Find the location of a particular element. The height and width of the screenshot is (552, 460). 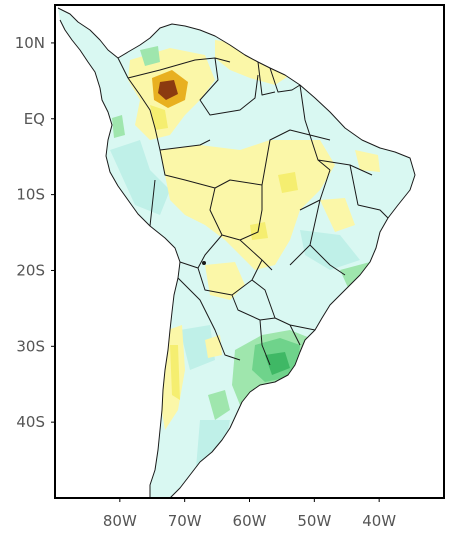

yellow-guianas is located at coordinates (252, 62).